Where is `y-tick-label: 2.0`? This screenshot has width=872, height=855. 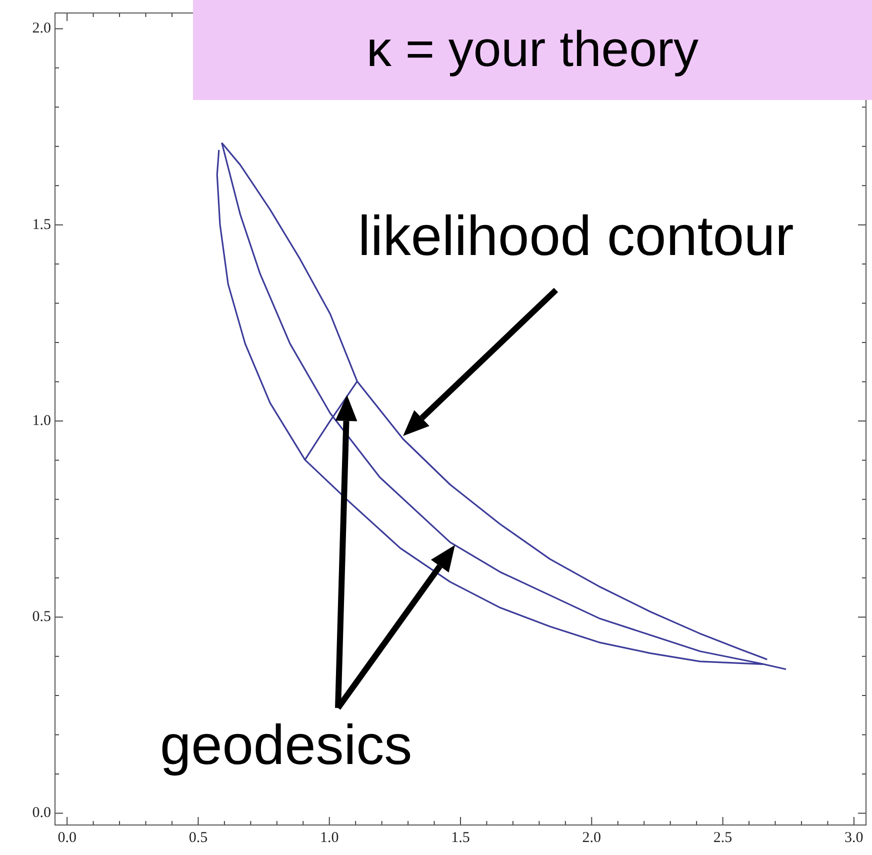
y-tick-label: 2.0 is located at coordinates (41, 28).